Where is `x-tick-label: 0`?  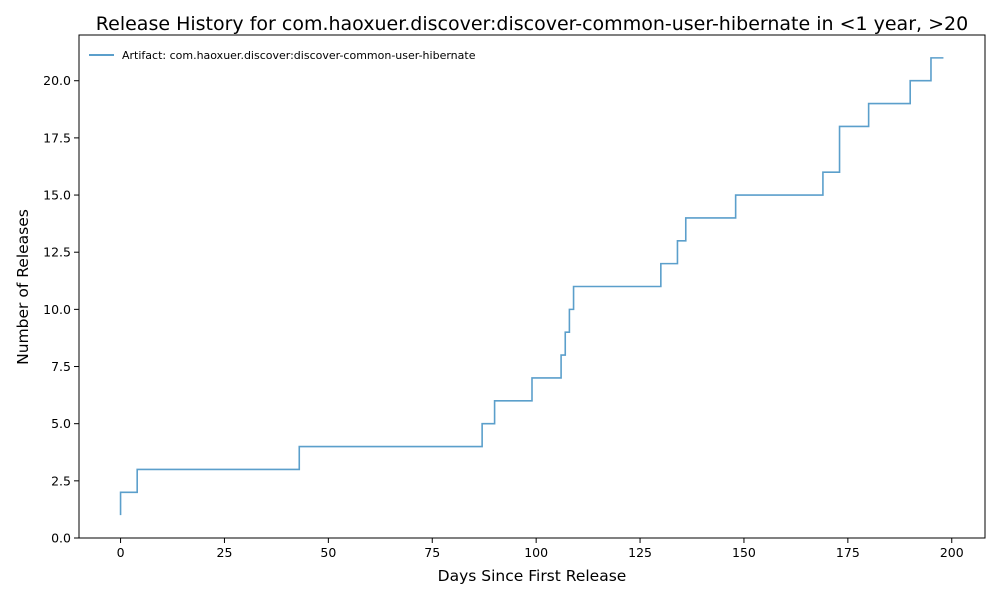
x-tick-label: 0 is located at coordinates (121, 552).